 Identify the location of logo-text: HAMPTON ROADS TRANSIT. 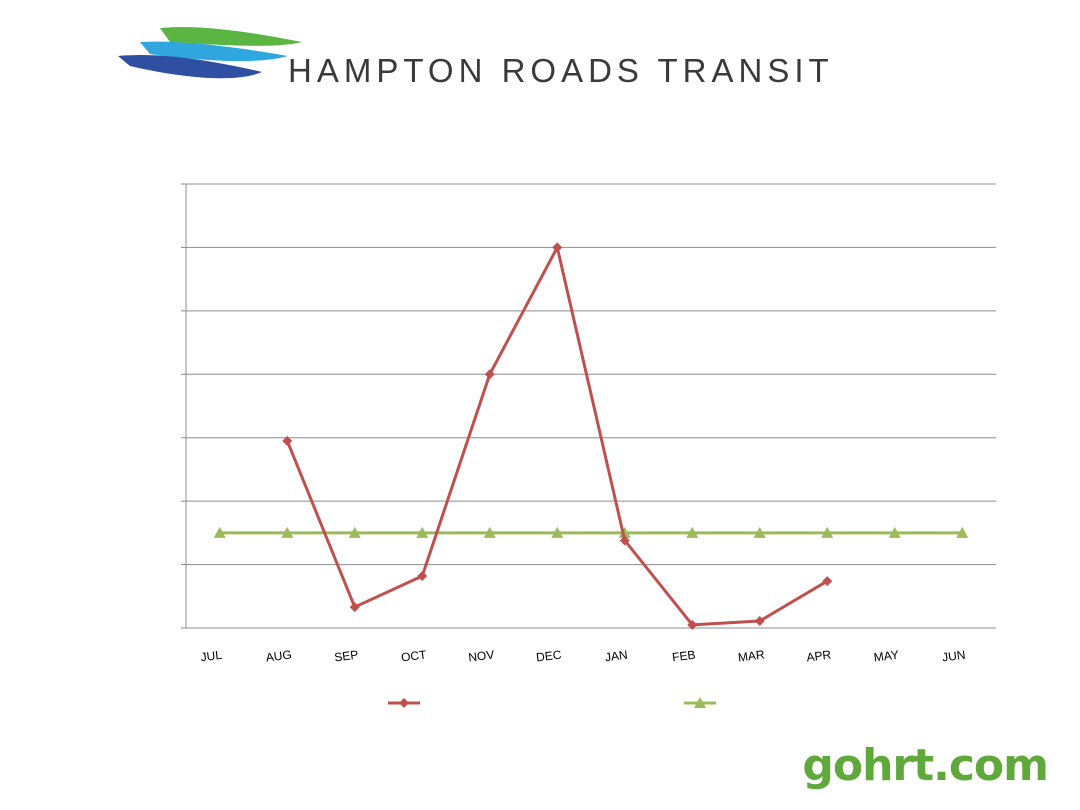
(561, 70).